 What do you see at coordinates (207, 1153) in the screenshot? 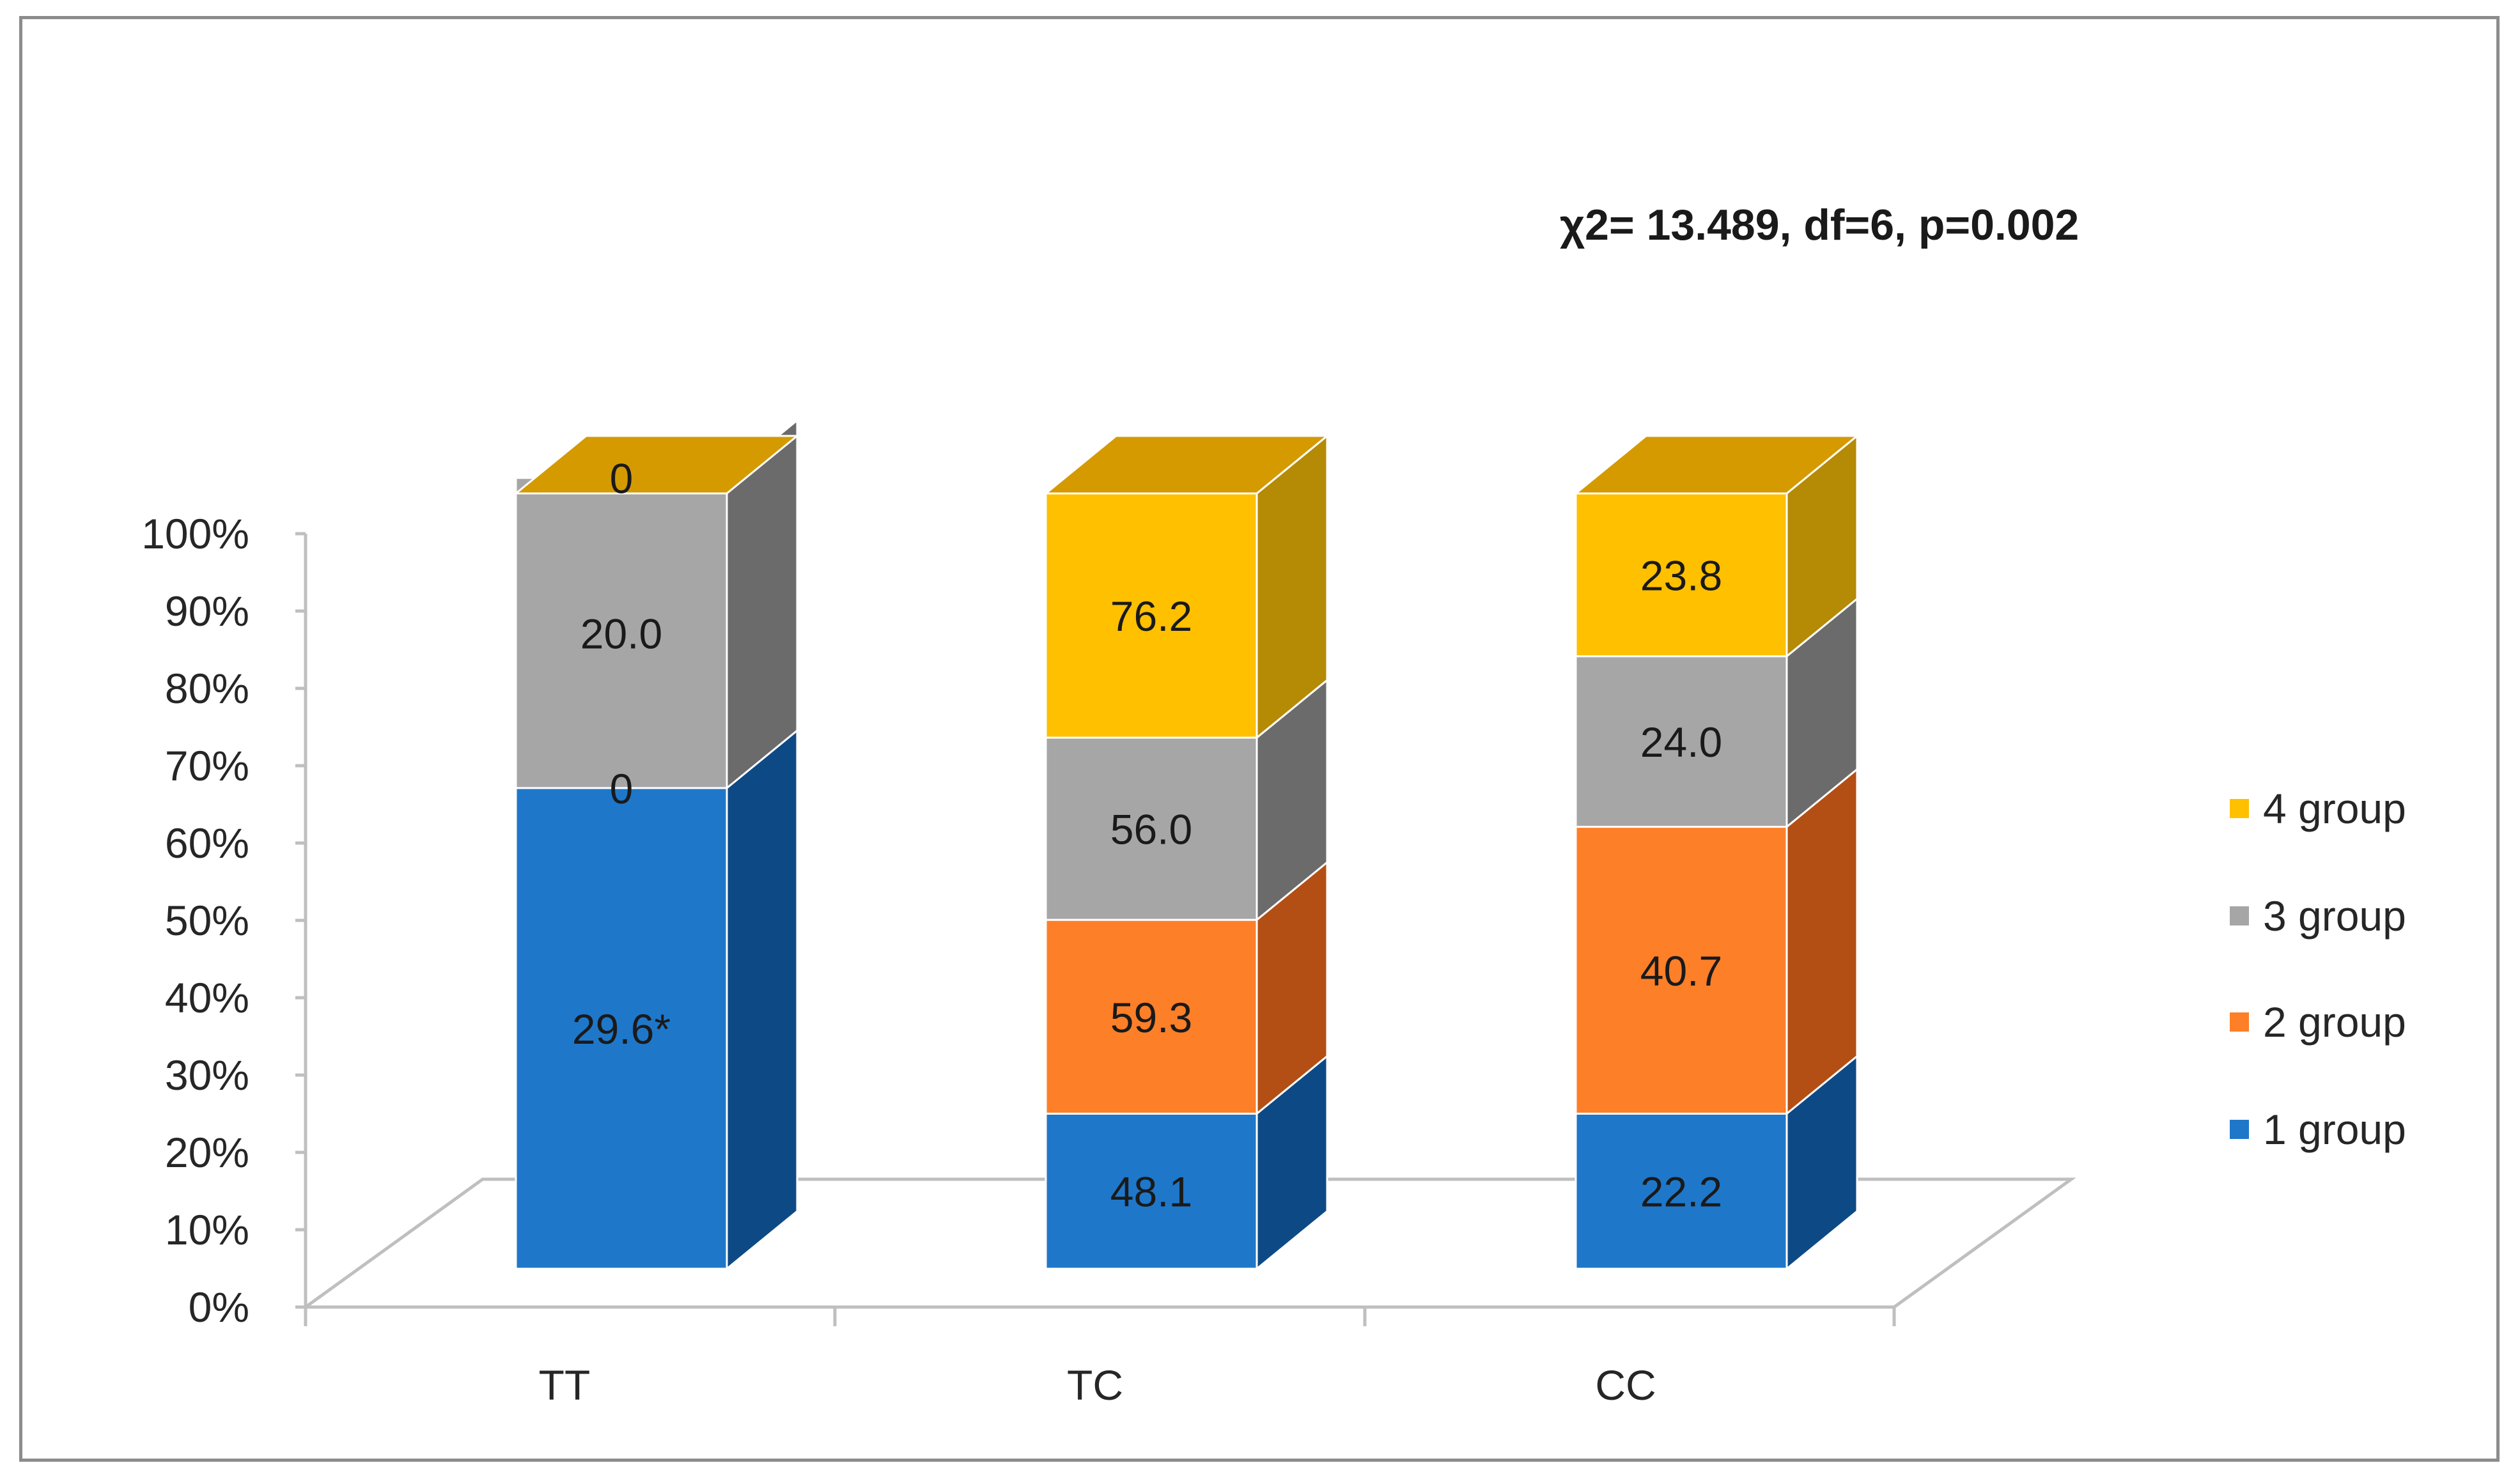
I see `y-tick-label: 20%` at bounding box center [207, 1153].